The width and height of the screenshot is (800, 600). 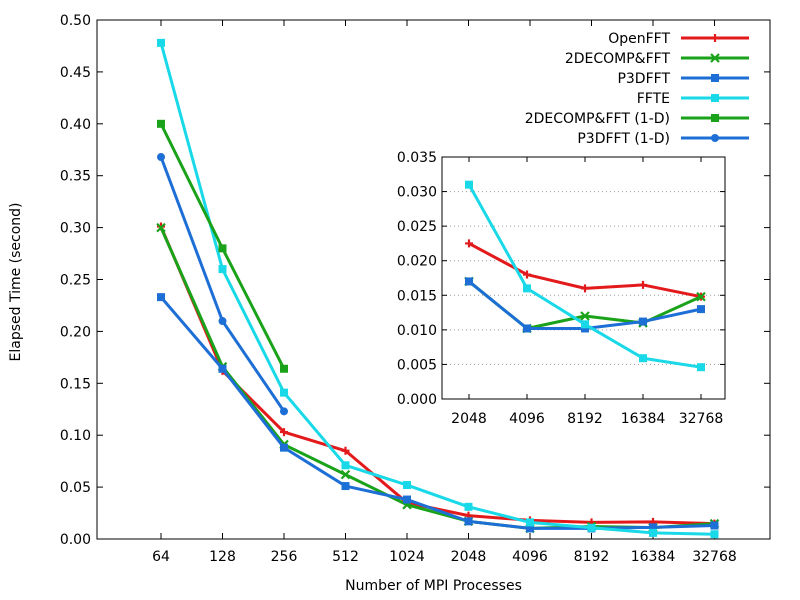 What do you see at coordinates (75, 436) in the screenshot?
I see `main-y-tick-label: 0.10` at bounding box center [75, 436].